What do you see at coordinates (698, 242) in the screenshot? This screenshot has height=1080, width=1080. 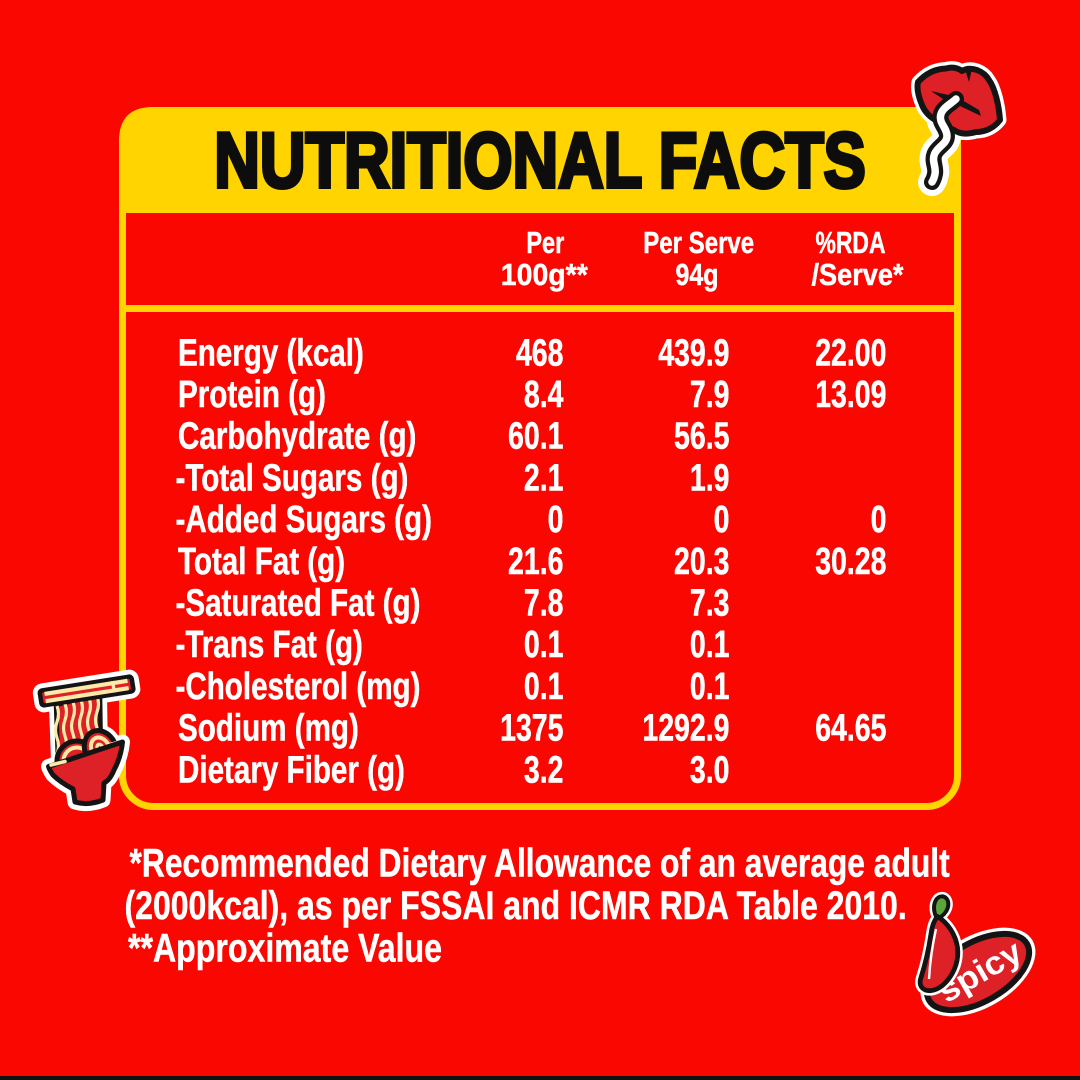 I see `svg-text: Per Serve` at bounding box center [698, 242].